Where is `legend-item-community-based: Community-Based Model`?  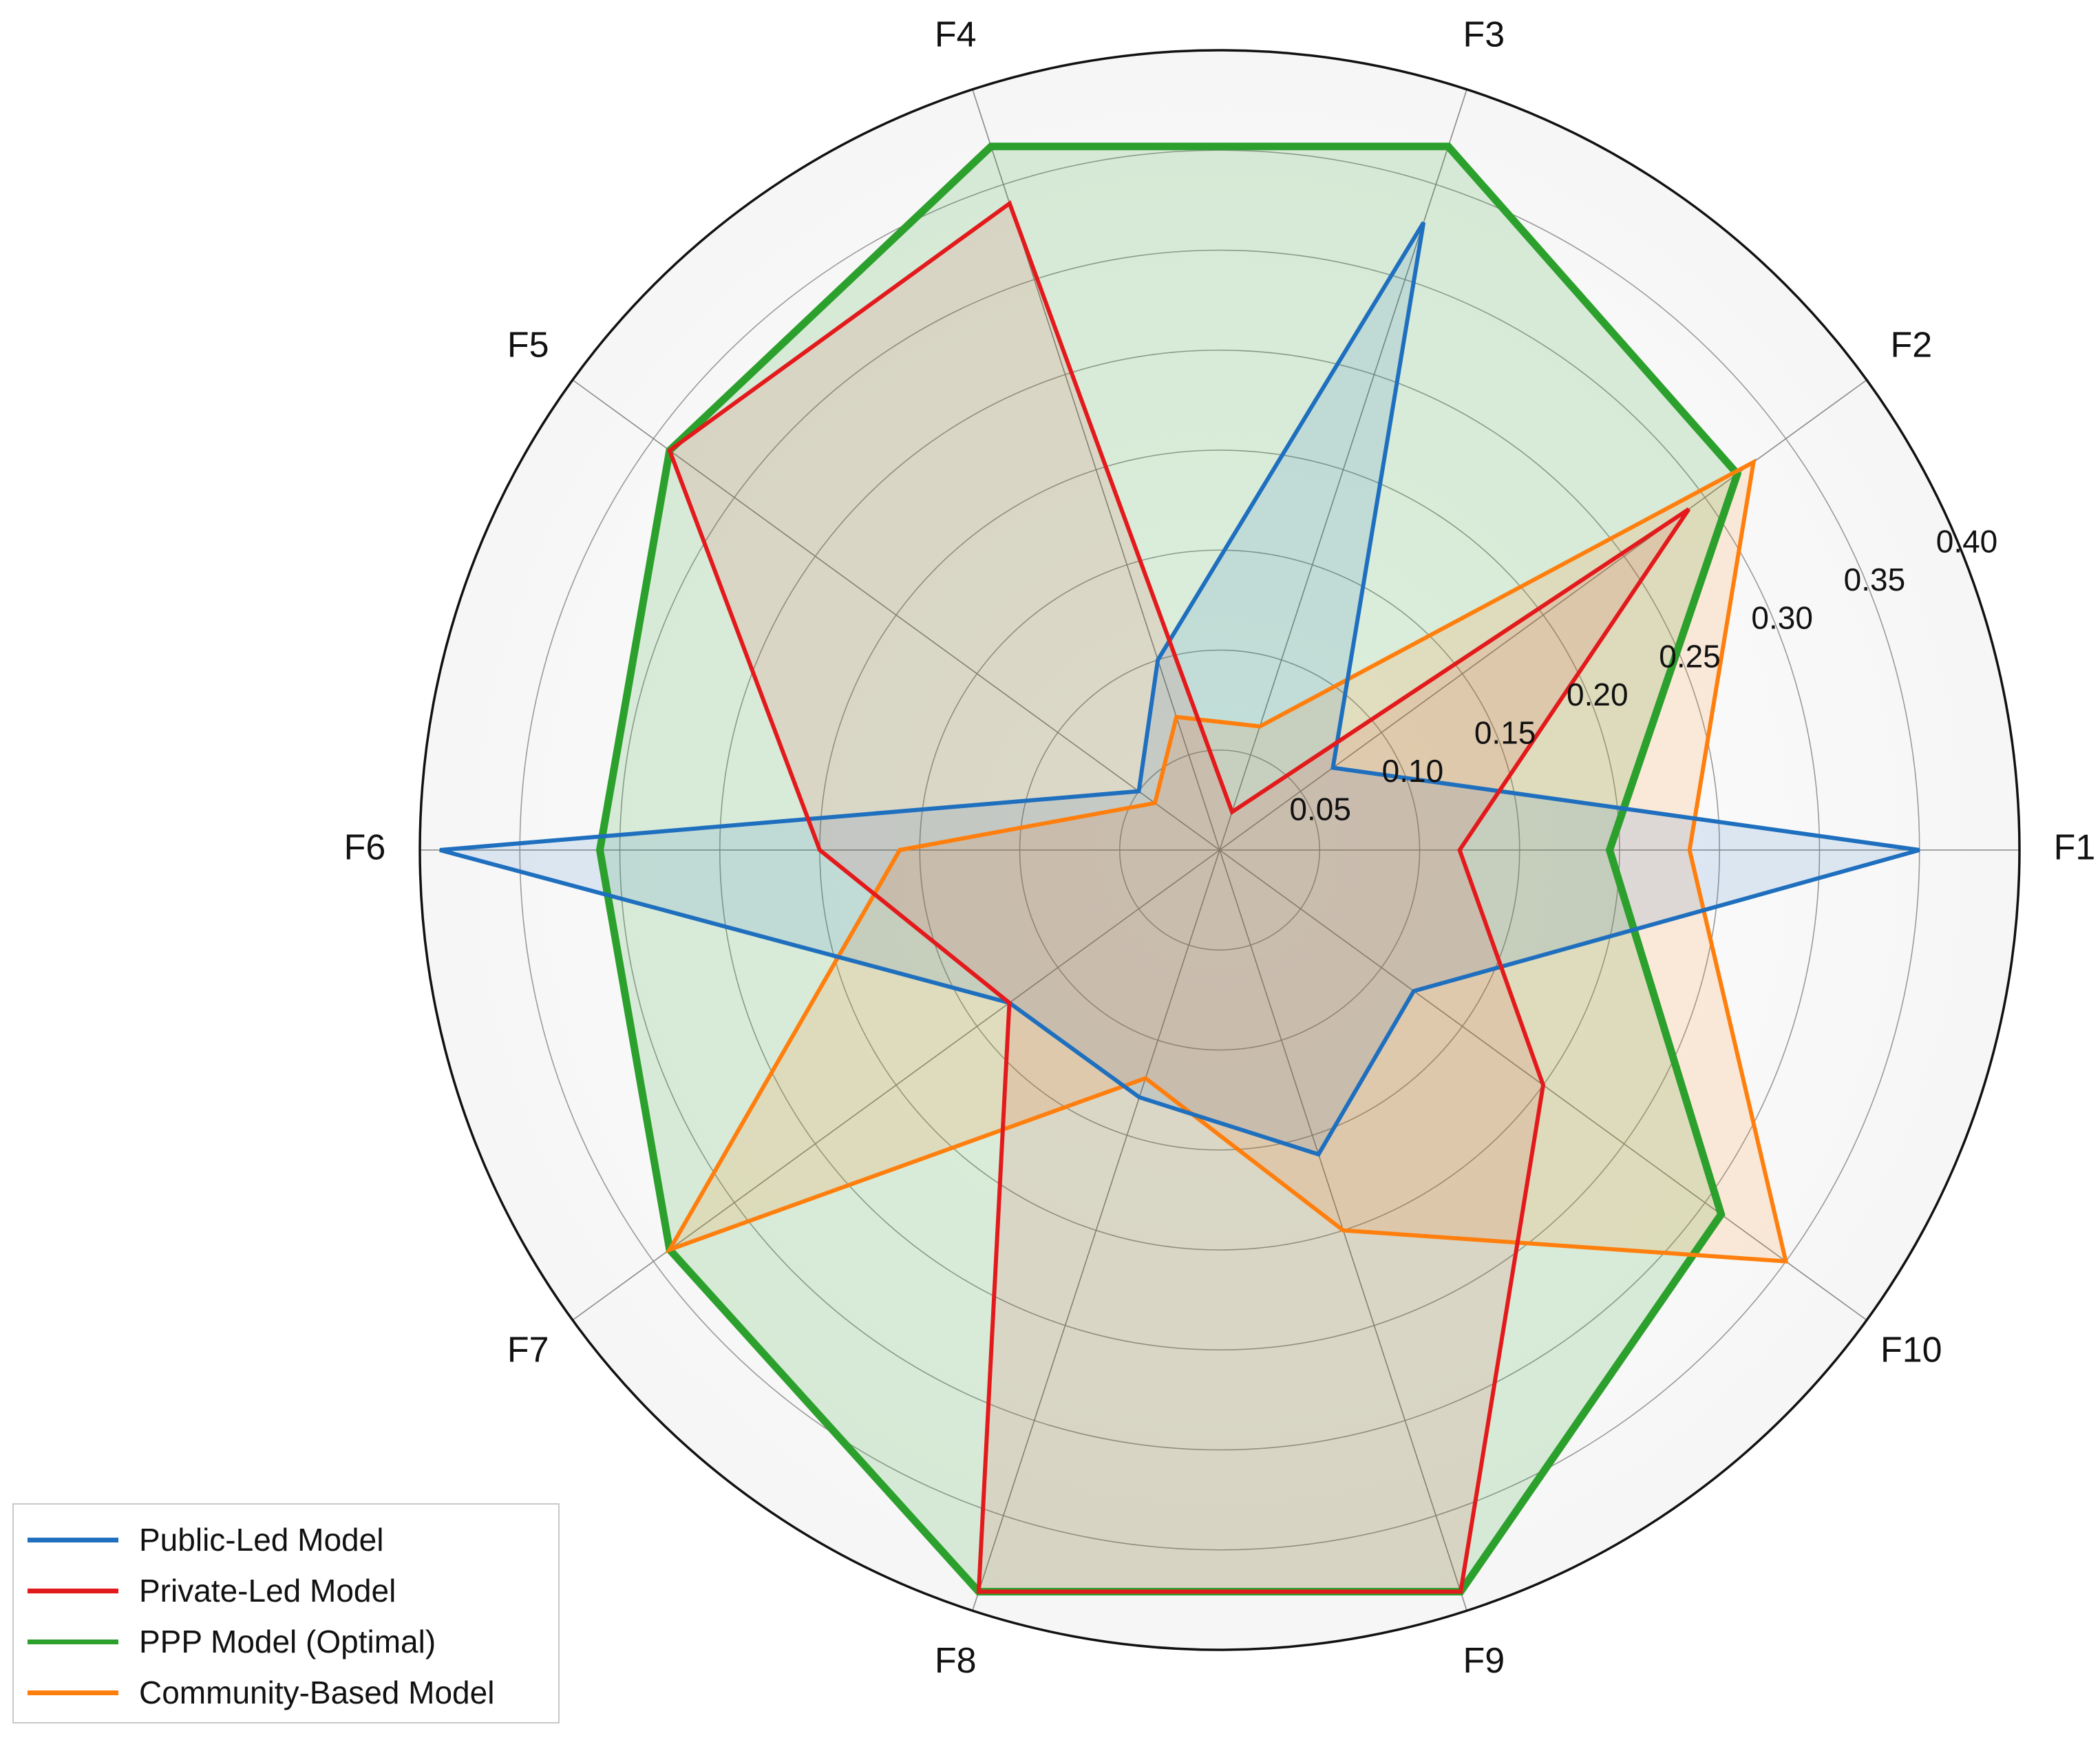 legend-item-community-based: Community-Based Model is located at coordinates (286, 1692).